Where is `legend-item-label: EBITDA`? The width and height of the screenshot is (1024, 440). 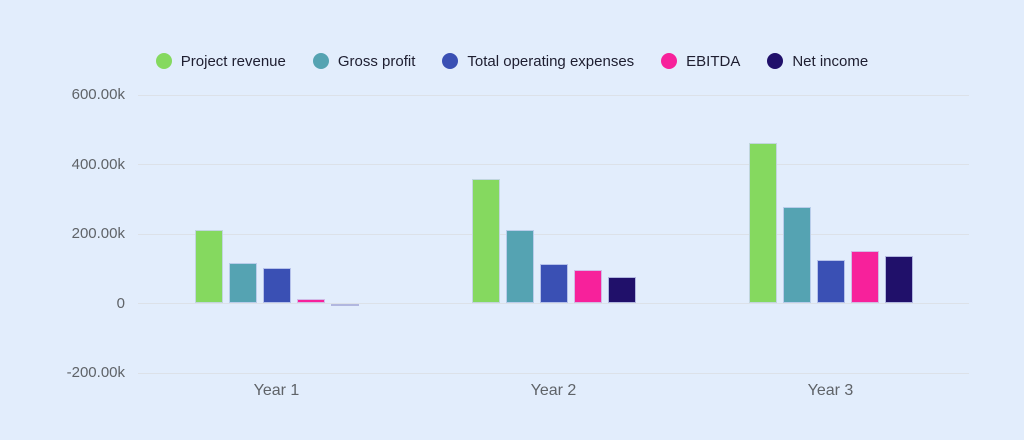 legend-item-label: EBITDA is located at coordinates (713, 61).